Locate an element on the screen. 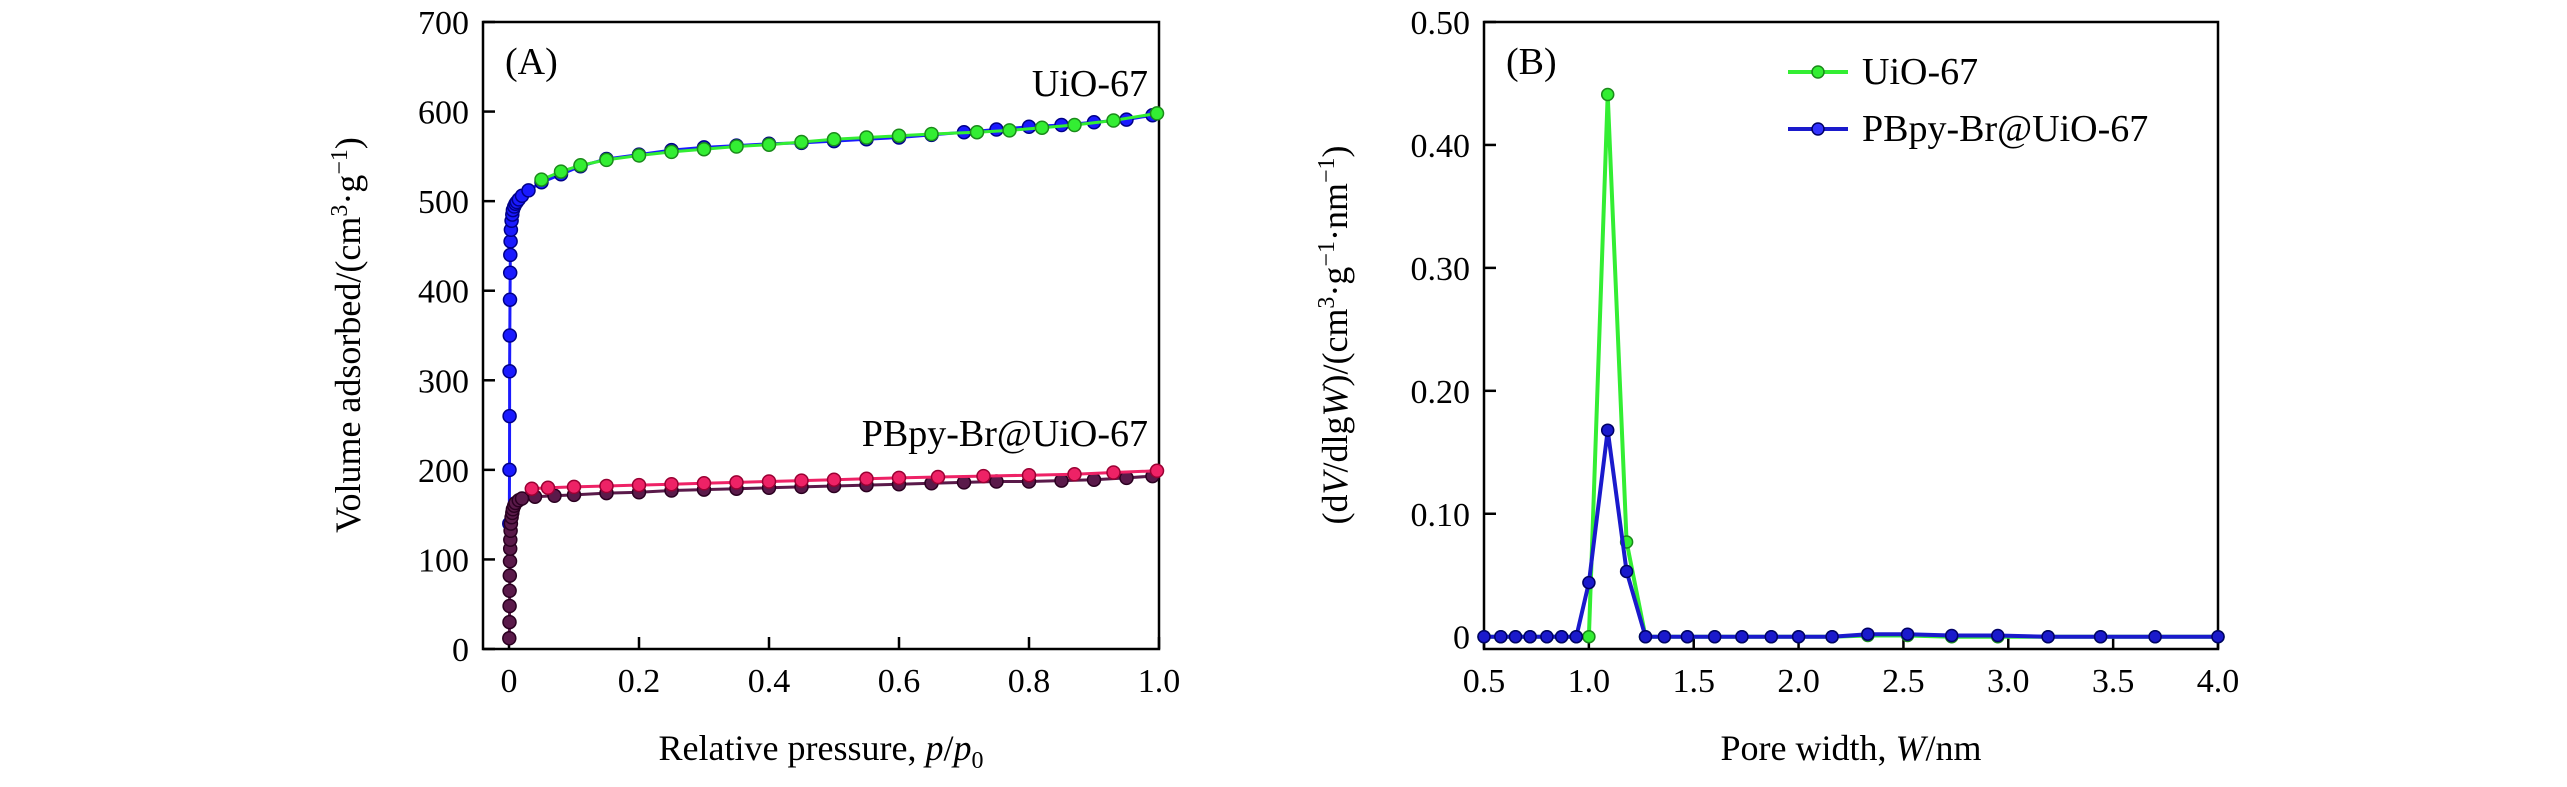 The height and width of the screenshot is (787, 2567). legend-label-pbpy: PBpy-Br@UiO-67 is located at coordinates (2005, 129).